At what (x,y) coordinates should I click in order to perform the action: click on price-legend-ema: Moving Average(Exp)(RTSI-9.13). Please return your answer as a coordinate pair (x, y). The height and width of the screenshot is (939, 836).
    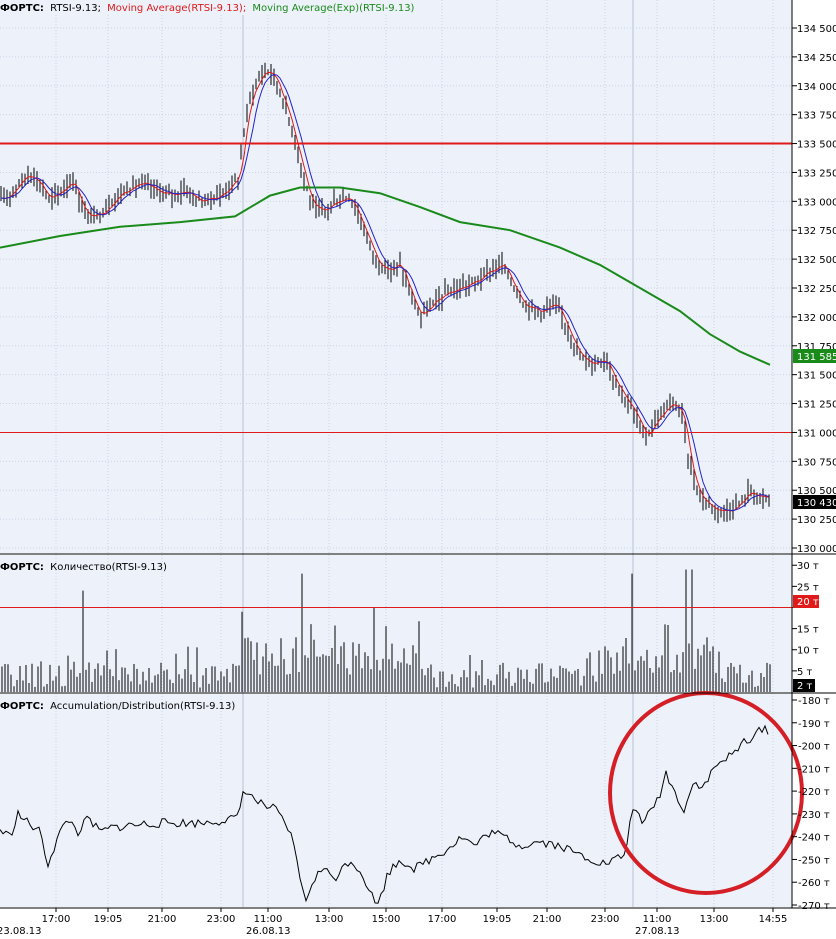
    Looking at the image, I should click on (333, 8).